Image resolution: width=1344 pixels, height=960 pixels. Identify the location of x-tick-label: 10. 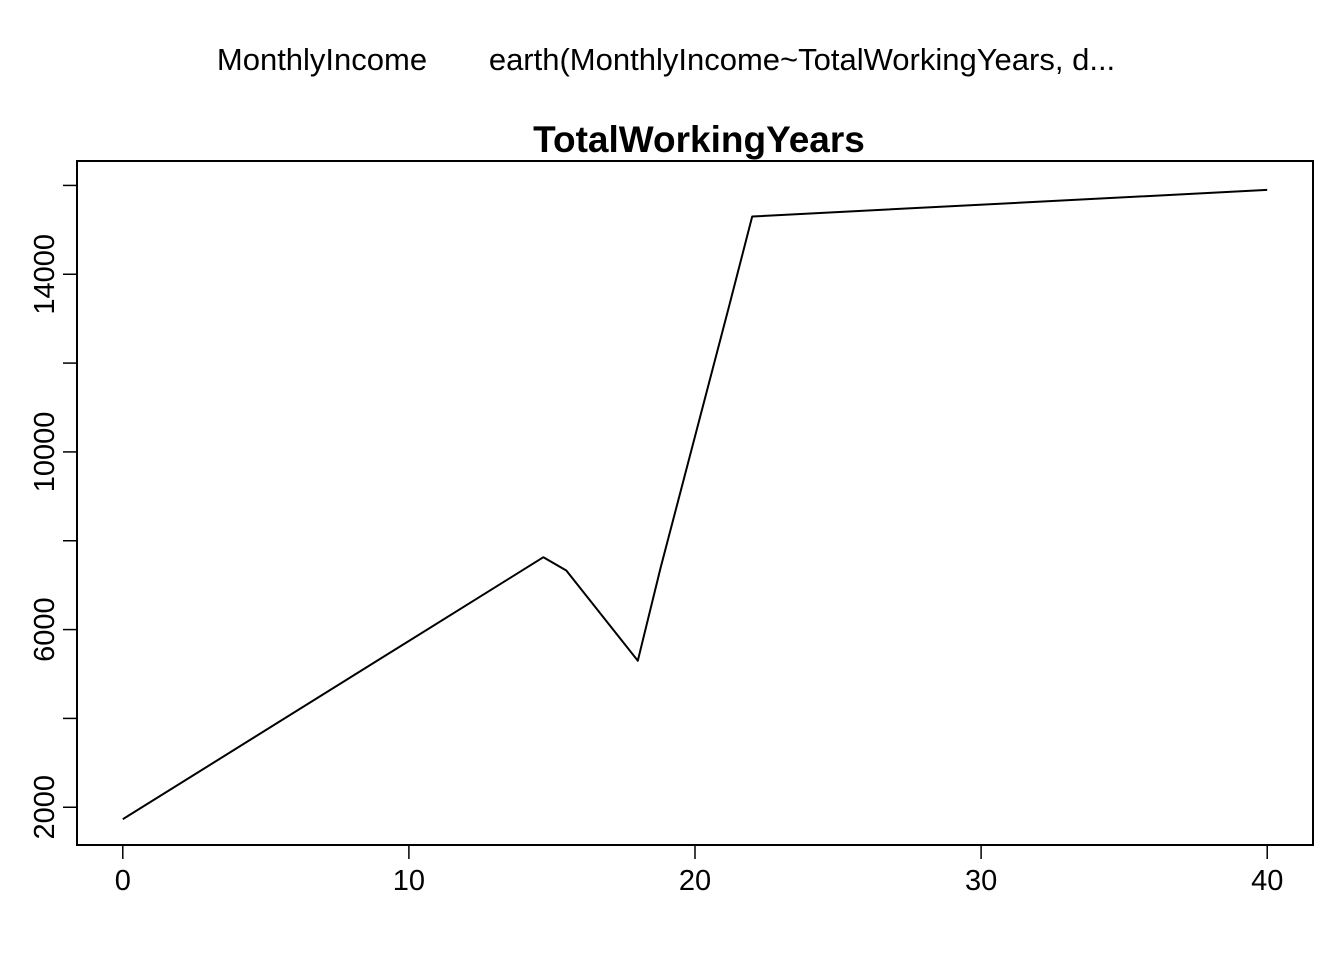
(409, 881).